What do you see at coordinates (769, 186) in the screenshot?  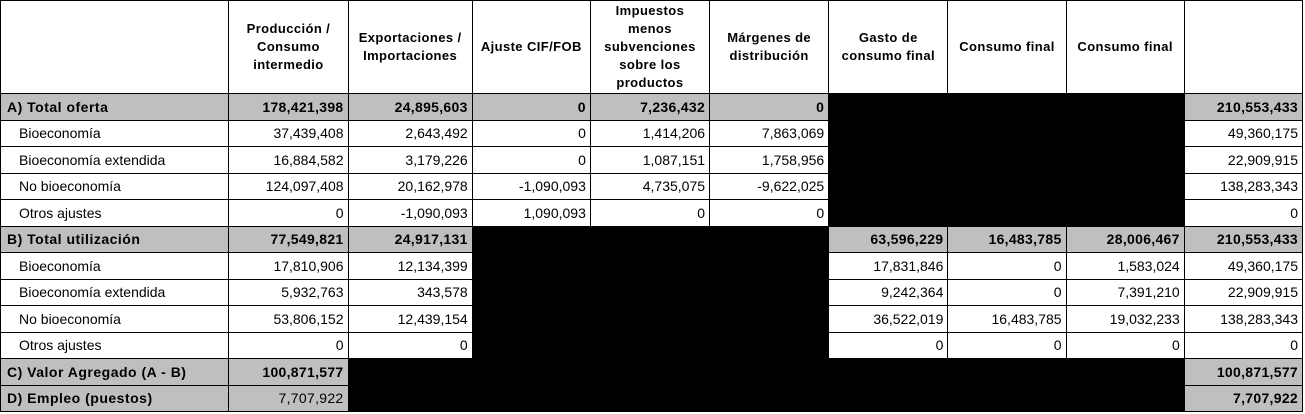 I see `value-cell: -9,622,025` at bounding box center [769, 186].